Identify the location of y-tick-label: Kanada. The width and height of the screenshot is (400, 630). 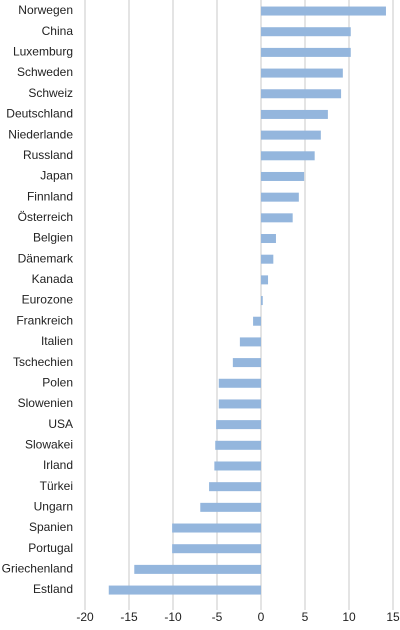
(53, 279).